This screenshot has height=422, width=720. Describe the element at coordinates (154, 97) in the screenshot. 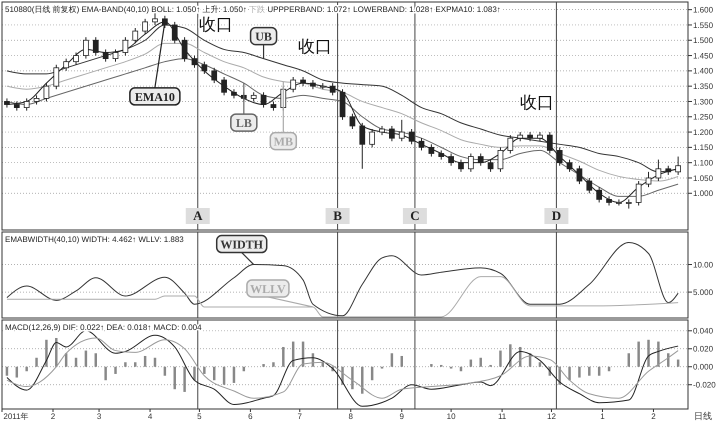

I see `text: EMA10` at that location.